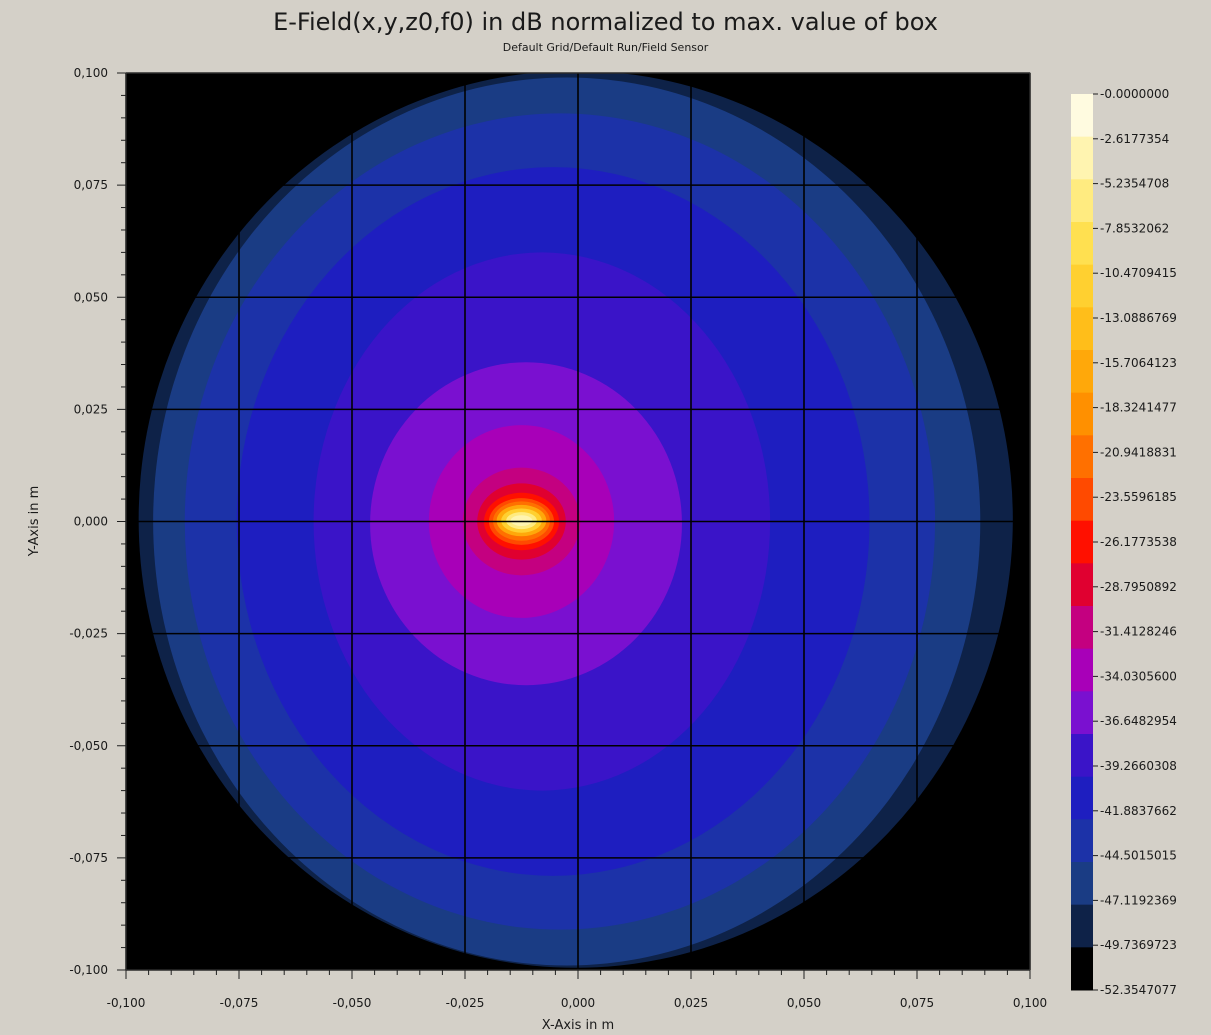  I want to click on colorbar-label: -18.3241477, so click(1138, 408).